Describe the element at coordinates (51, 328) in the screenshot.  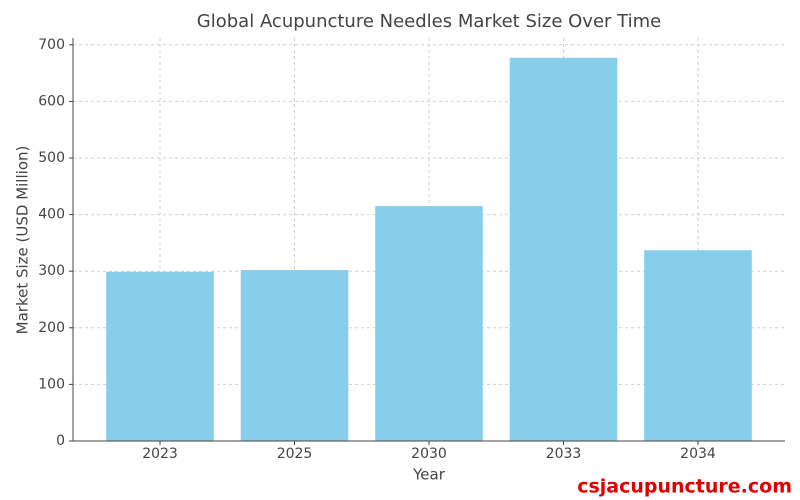
I see `y-tick-label: 200` at that location.